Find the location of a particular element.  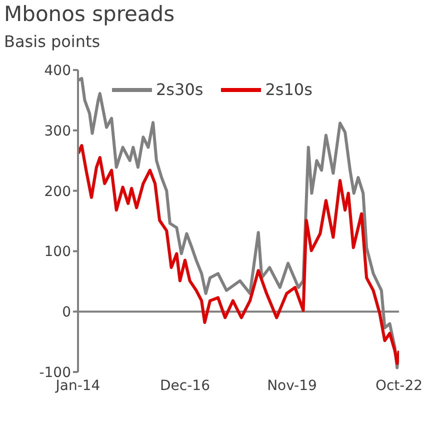

x-tick-label: Dec-16 is located at coordinates (185, 386).